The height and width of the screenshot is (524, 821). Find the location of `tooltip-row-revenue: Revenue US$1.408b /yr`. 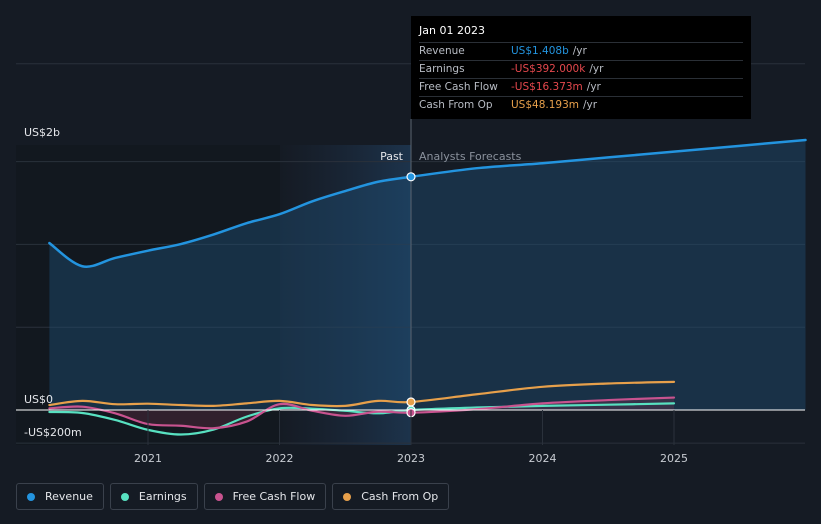

tooltip-row-revenue: Revenue US$1.408b /yr is located at coordinates (581, 51).